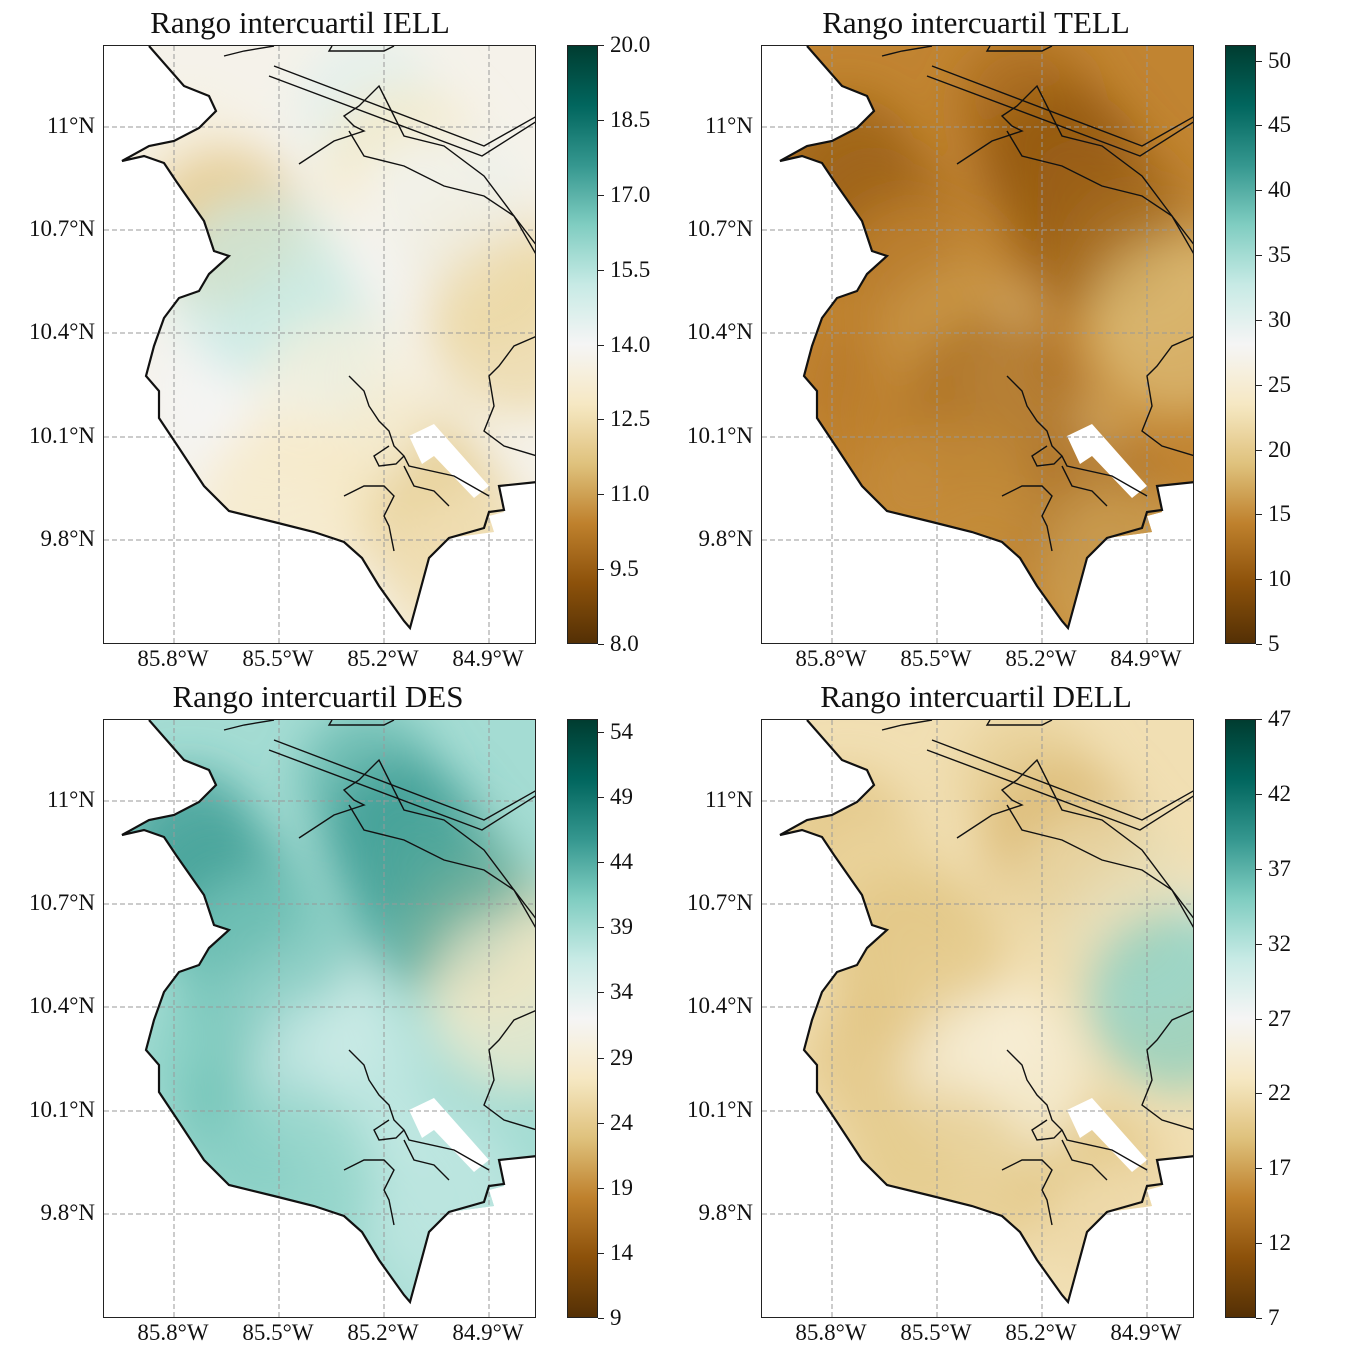  I want to click on colorbar-tick-label: 25, so click(1273, 384).